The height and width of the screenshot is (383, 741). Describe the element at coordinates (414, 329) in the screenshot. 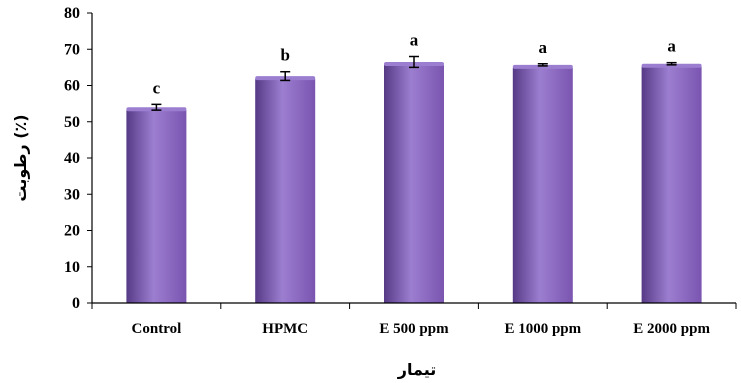

I see `x-tick-label: E 500 ppm` at that location.